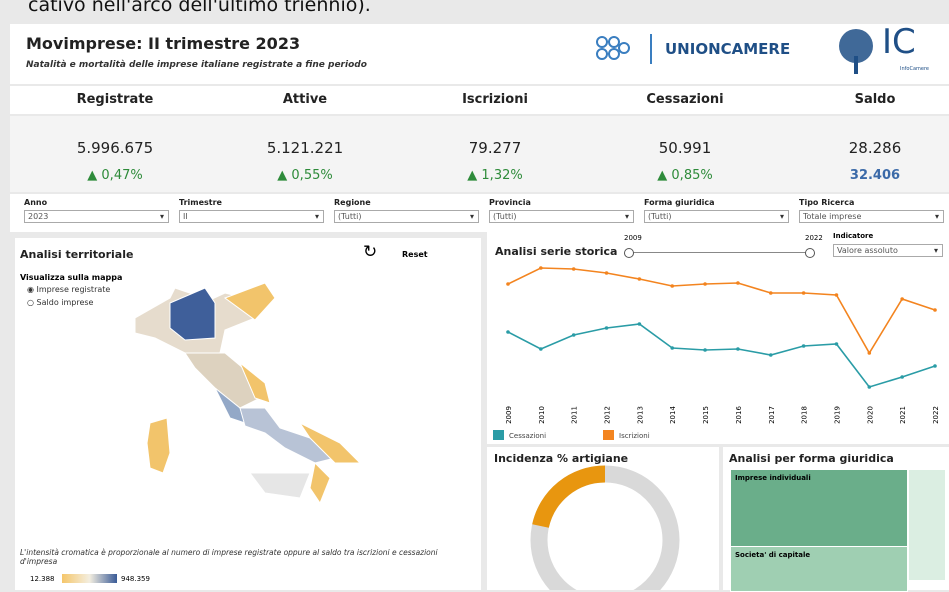 This screenshot has height=592, width=949. What do you see at coordinates (927, 525) in the screenshot?
I see `tile` at bounding box center [927, 525].